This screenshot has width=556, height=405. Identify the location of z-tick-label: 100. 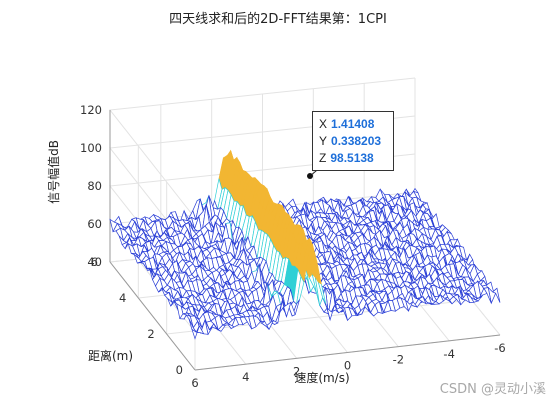
(91, 148).